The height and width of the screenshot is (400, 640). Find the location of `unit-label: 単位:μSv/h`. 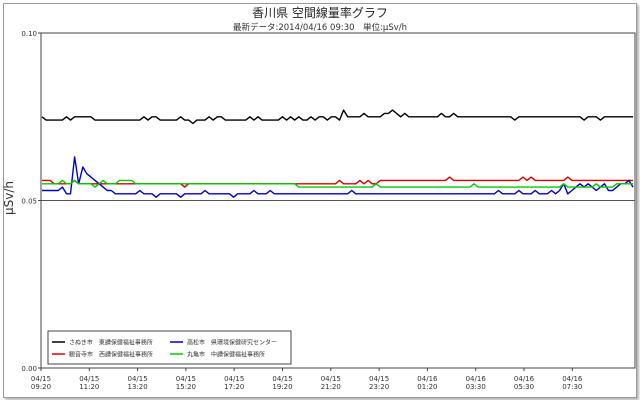

unit-label: 単位:μSv/h is located at coordinates (385, 28).